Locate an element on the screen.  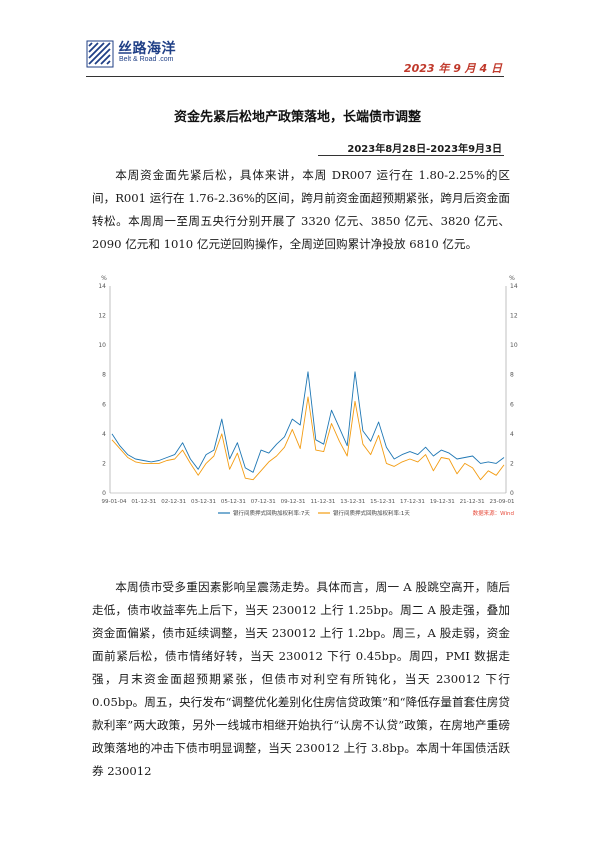
chart-legend: 银行间质押式回购加权利率:7天 银行间质押式回购加权利率:1天 is located at coordinates (314, 513).